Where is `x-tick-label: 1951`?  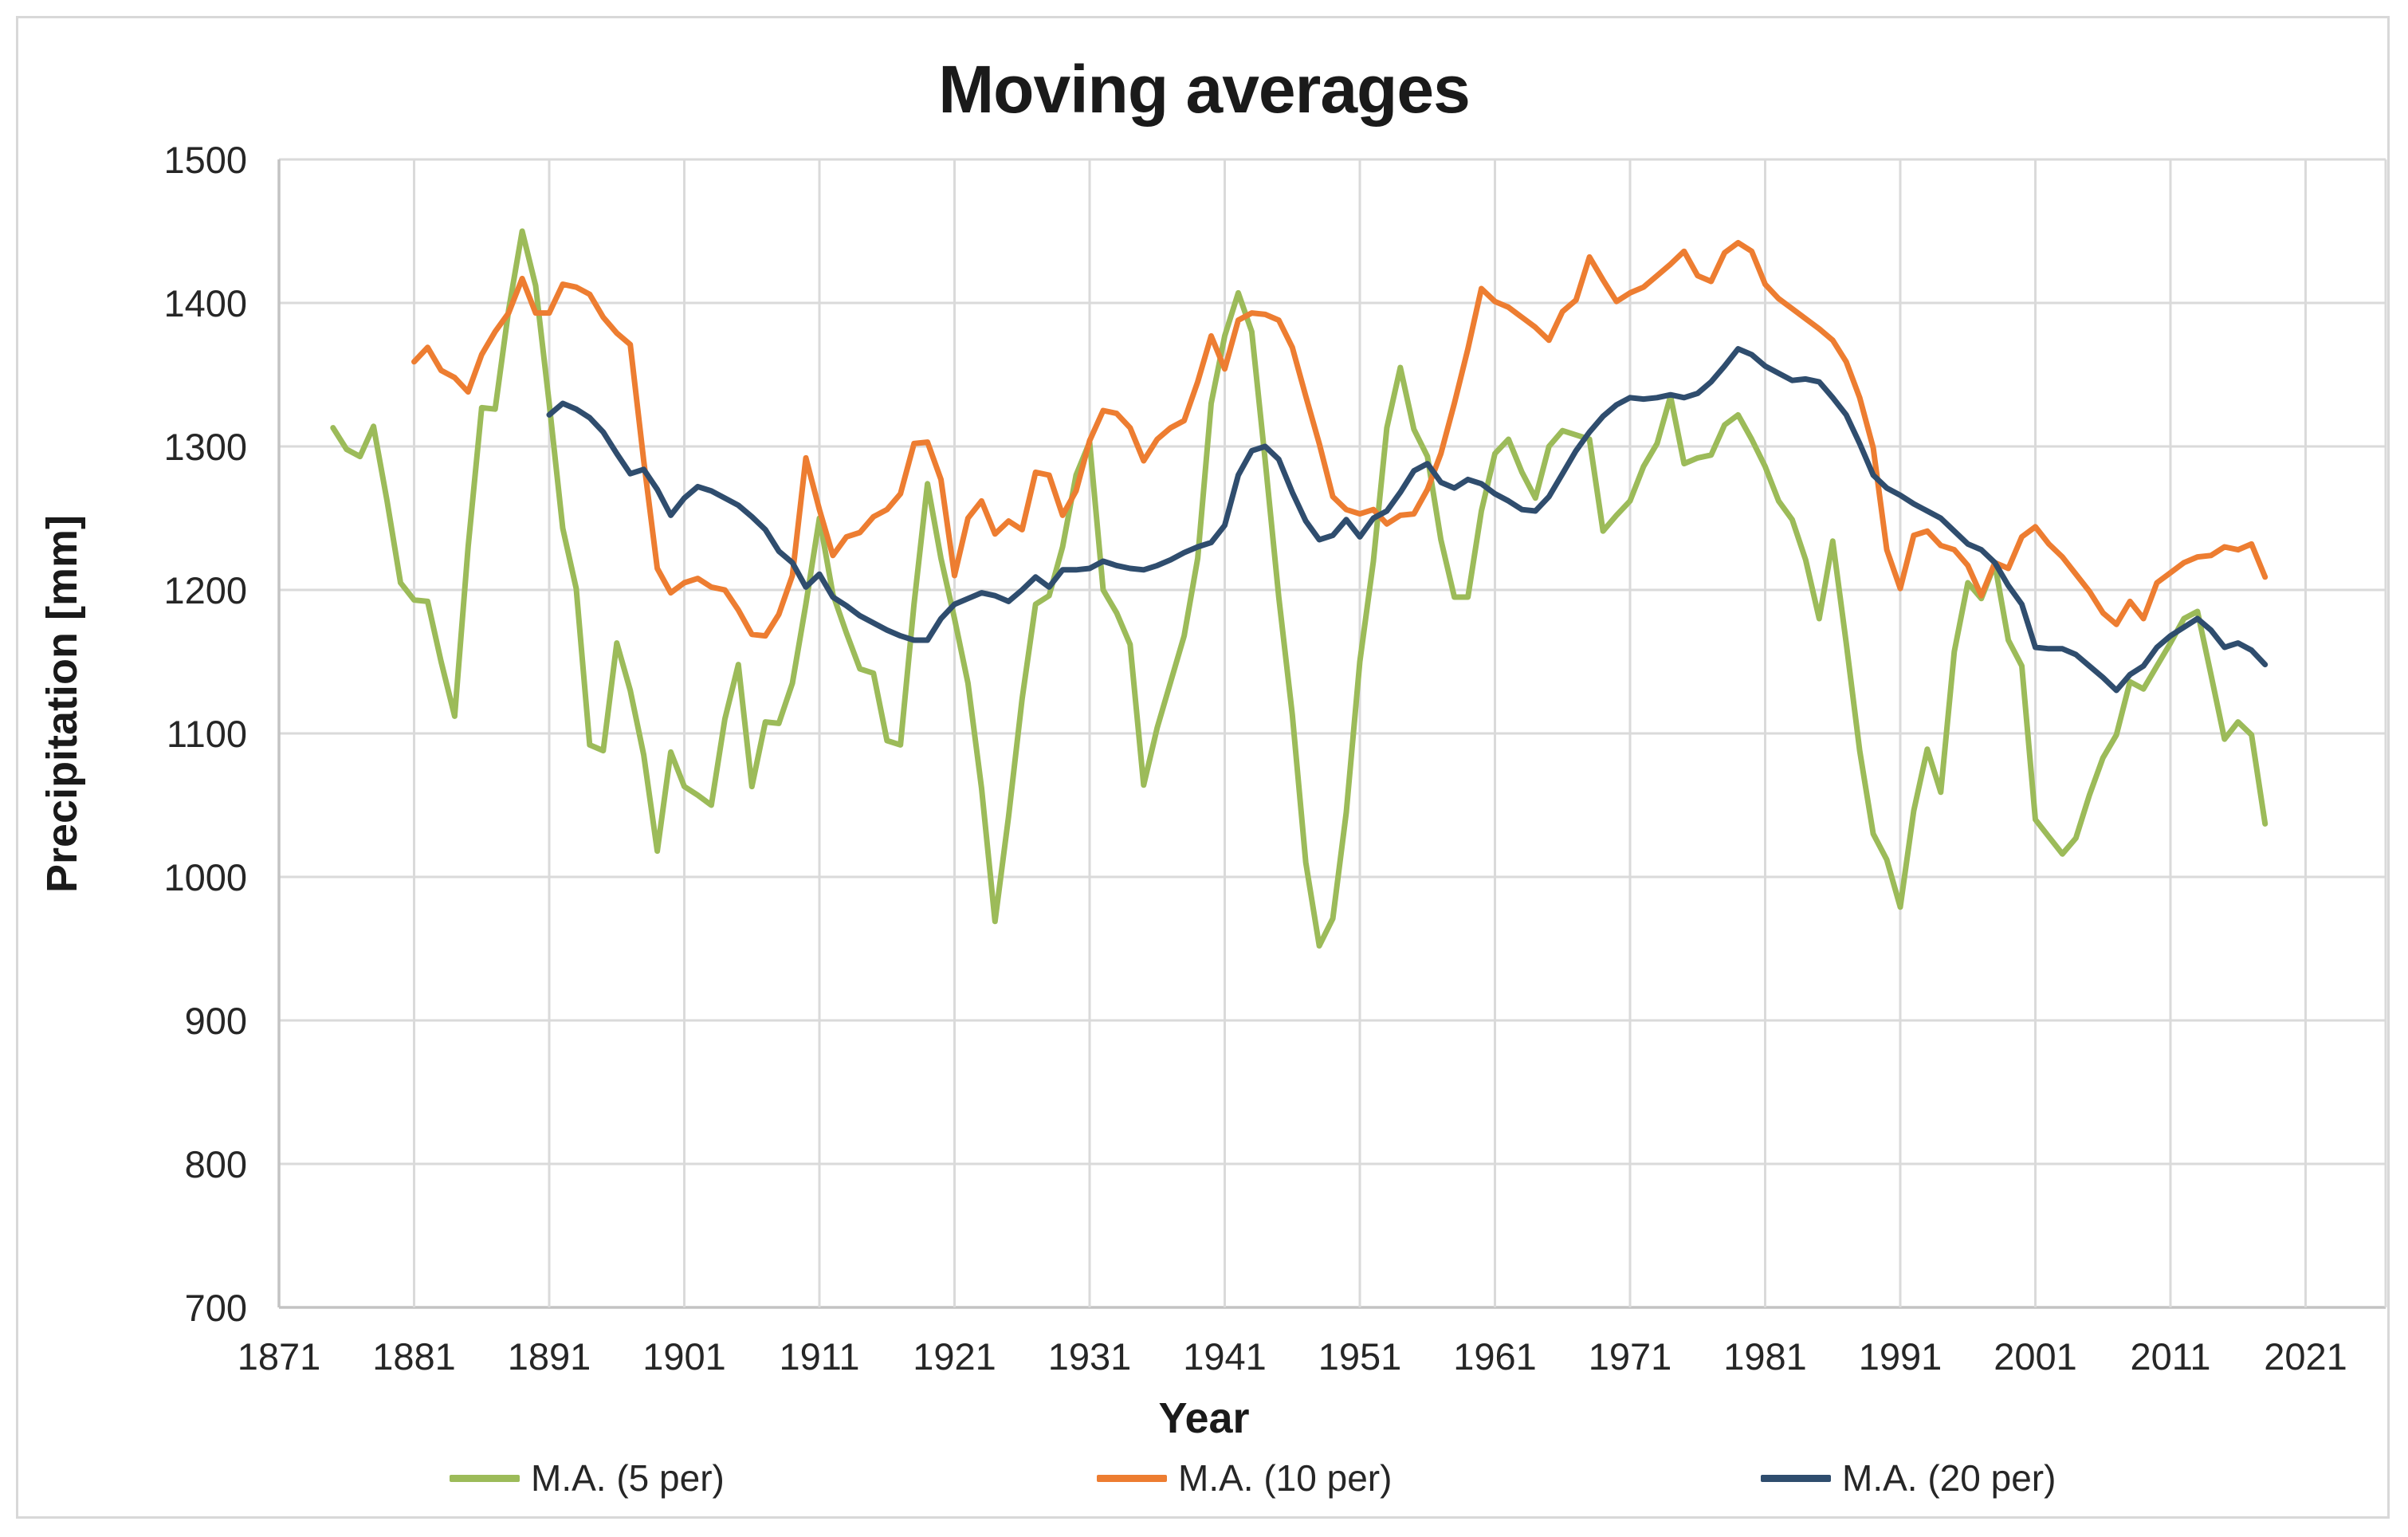
x-tick-label: 1951 is located at coordinates (1360, 1356).